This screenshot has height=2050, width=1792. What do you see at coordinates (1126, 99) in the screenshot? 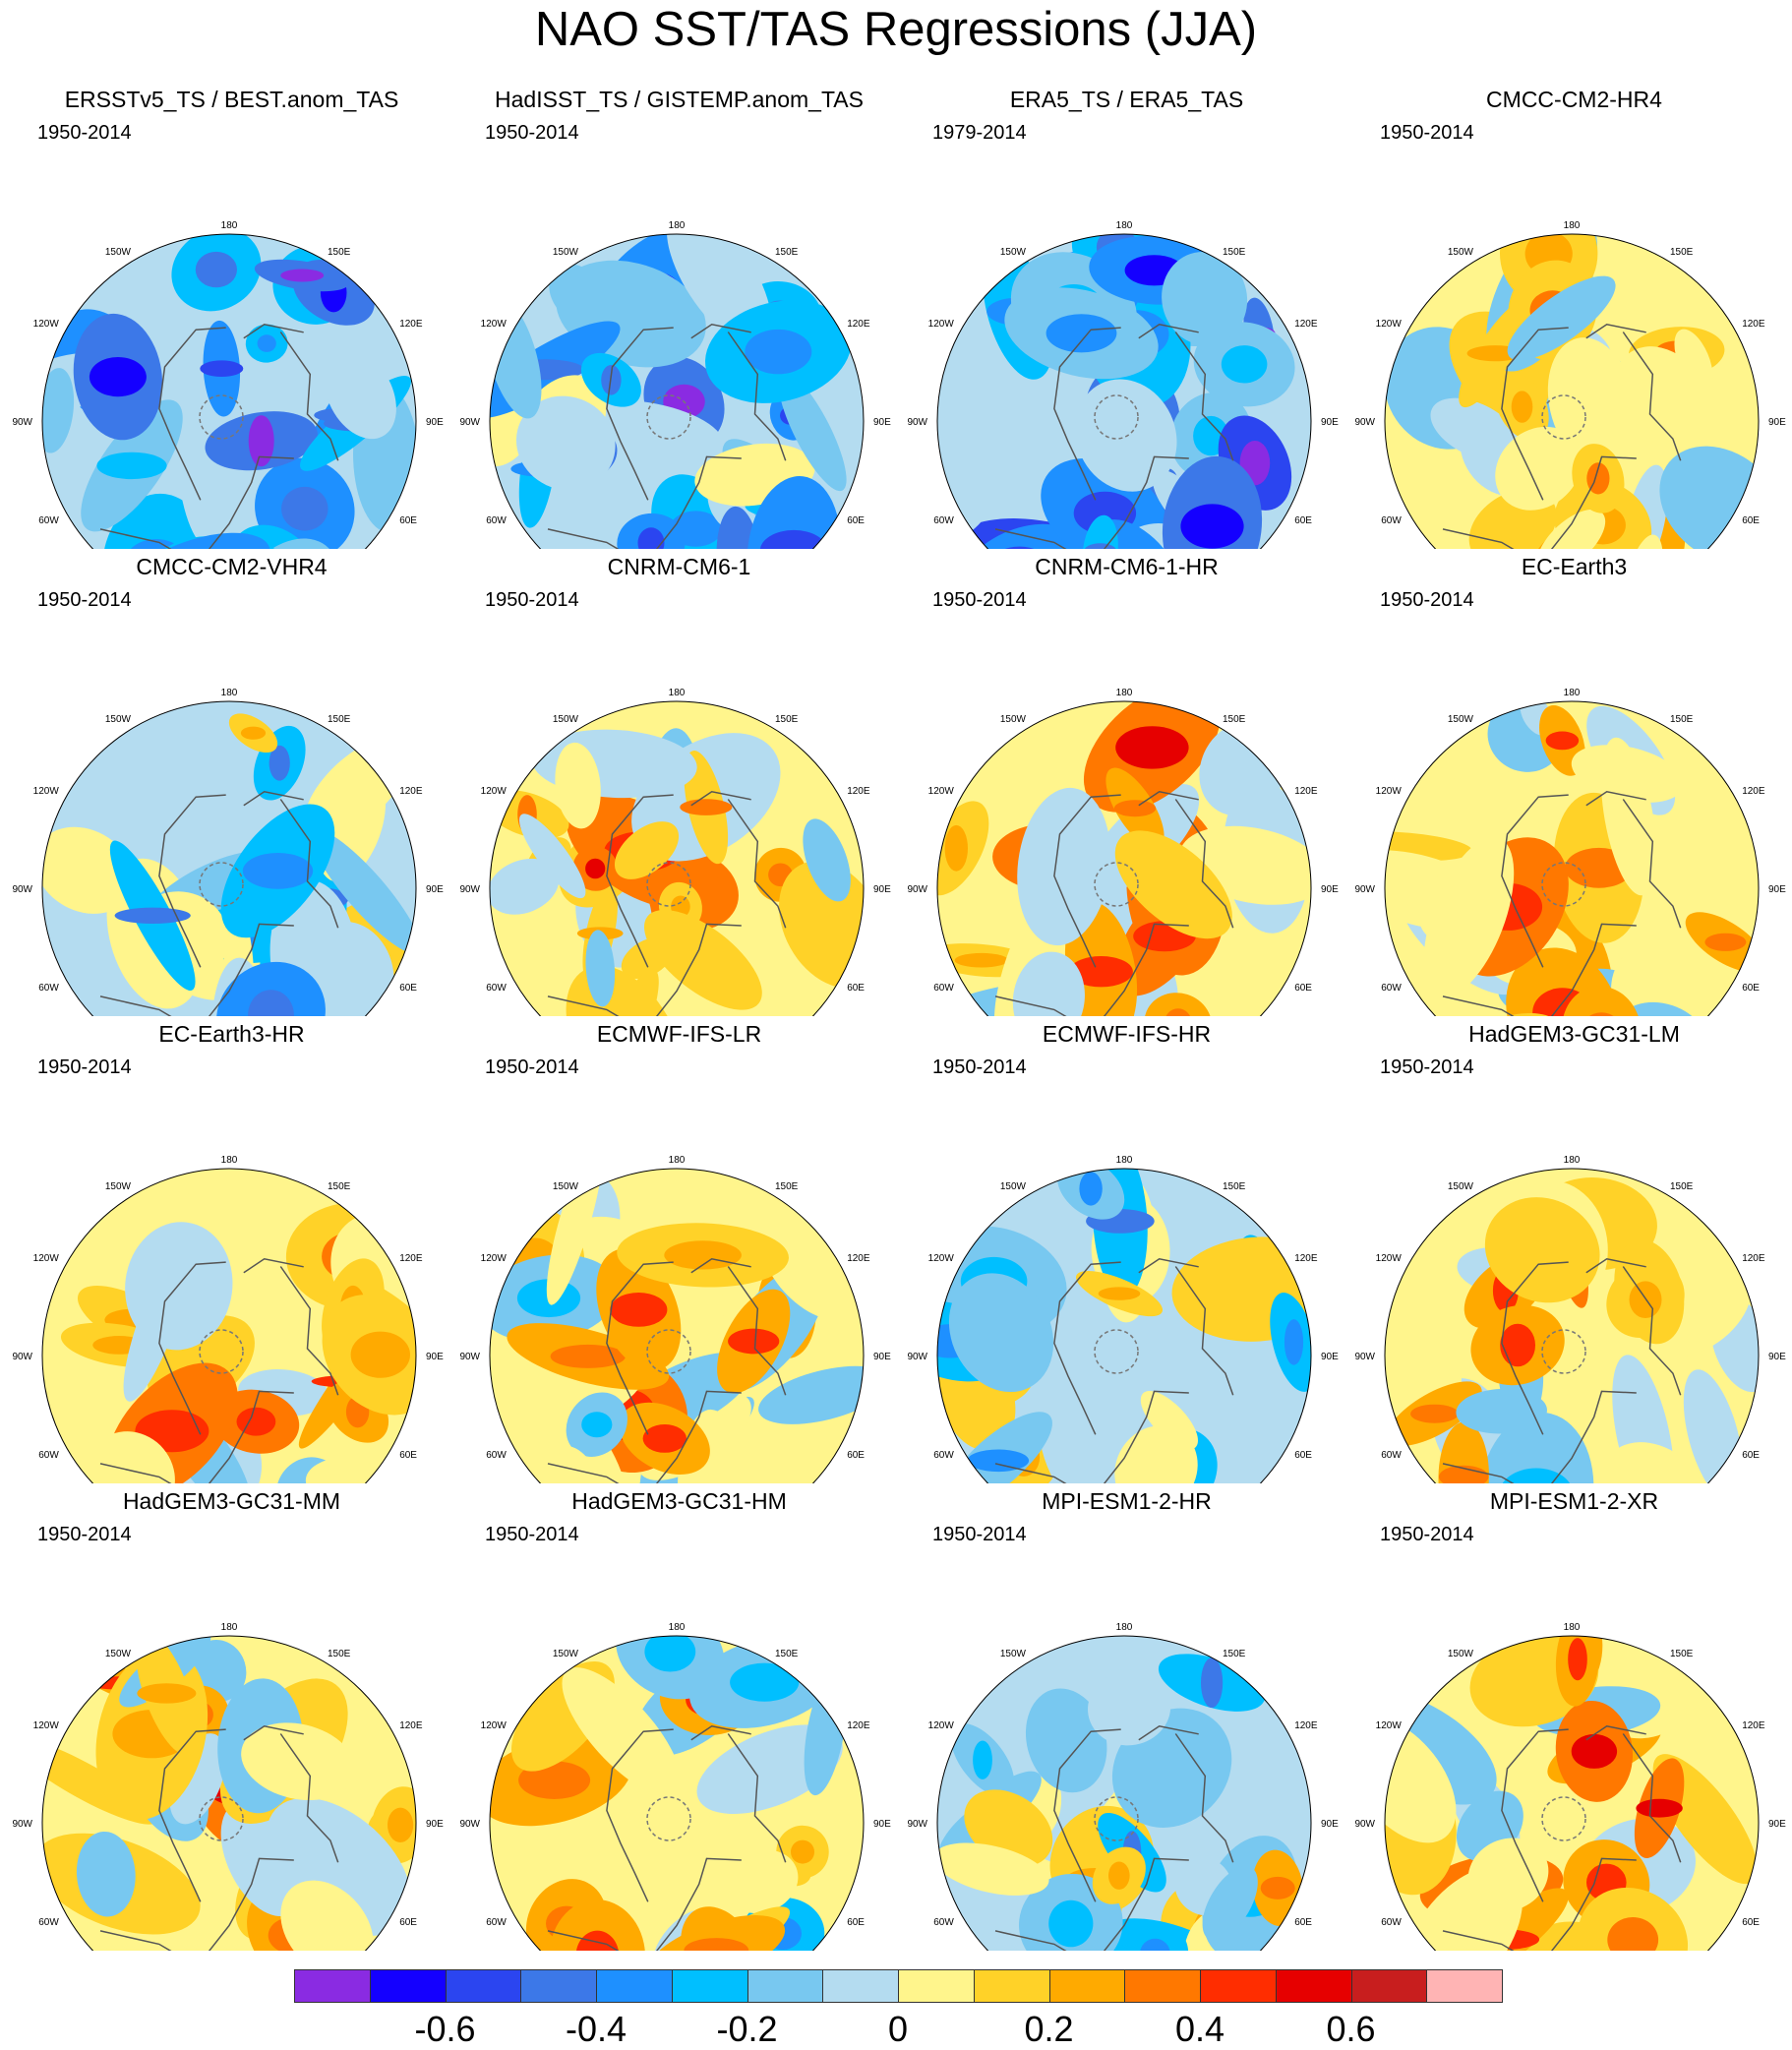
I see `panel-title: ERA5_TS / ERA5_TAS` at bounding box center [1126, 99].